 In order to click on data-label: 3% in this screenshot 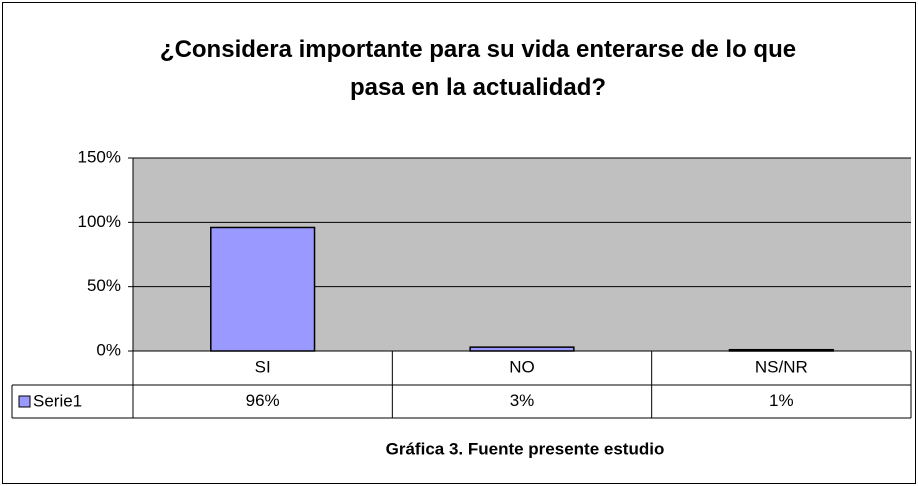, I will do `click(522, 400)`.